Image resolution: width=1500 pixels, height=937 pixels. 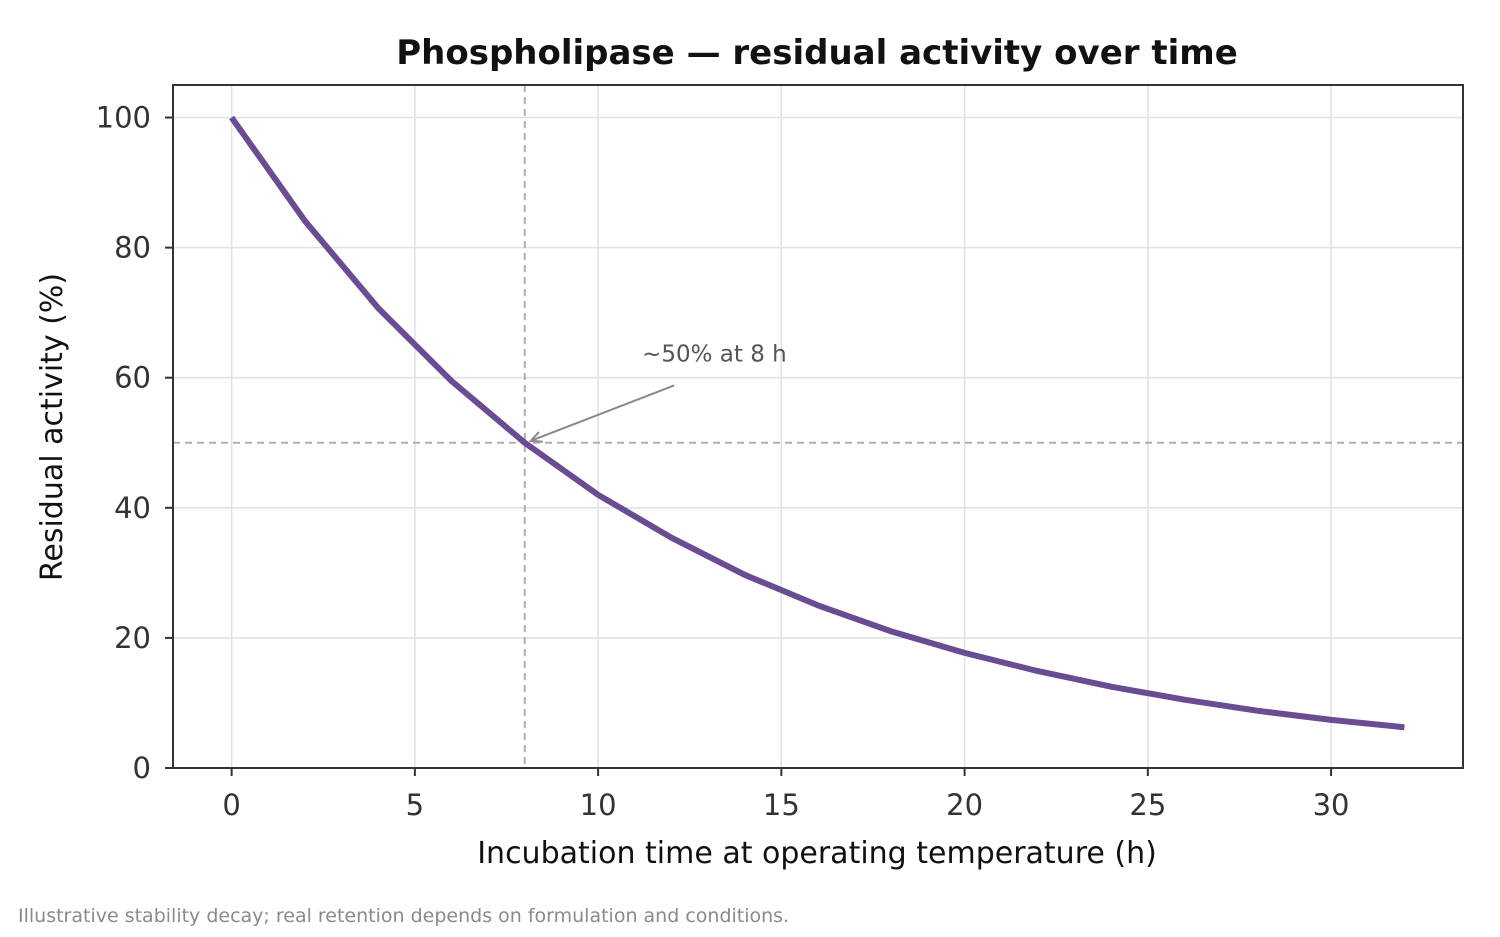 I want to click on x-tick-label: 20, so click(x=964, y=805).